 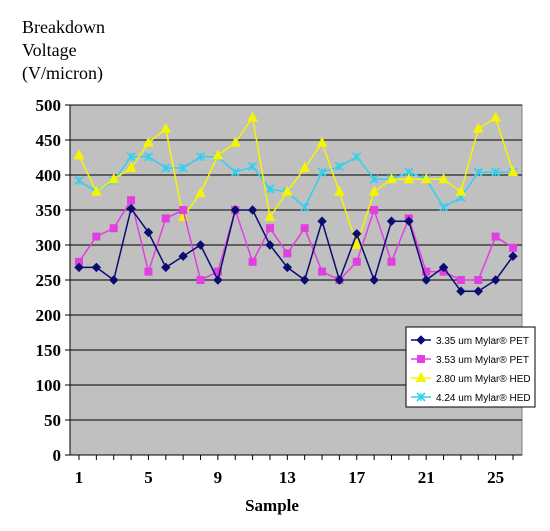 I want to click on x-tick-label: 5, so click(x=148, y=477).